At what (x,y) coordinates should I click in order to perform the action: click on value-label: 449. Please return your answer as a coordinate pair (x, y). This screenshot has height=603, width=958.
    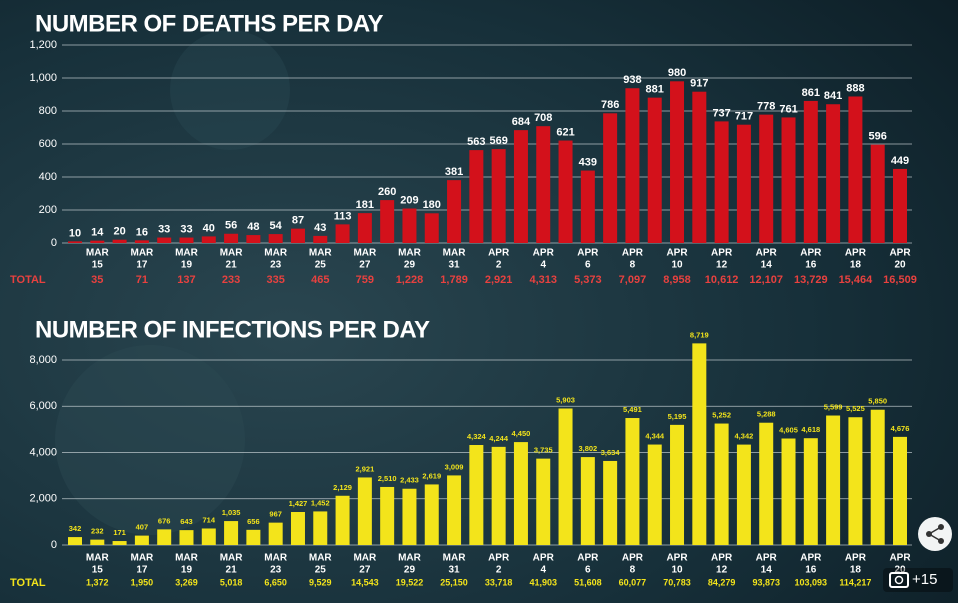
    Looking at the image, I should click on (900, 161).